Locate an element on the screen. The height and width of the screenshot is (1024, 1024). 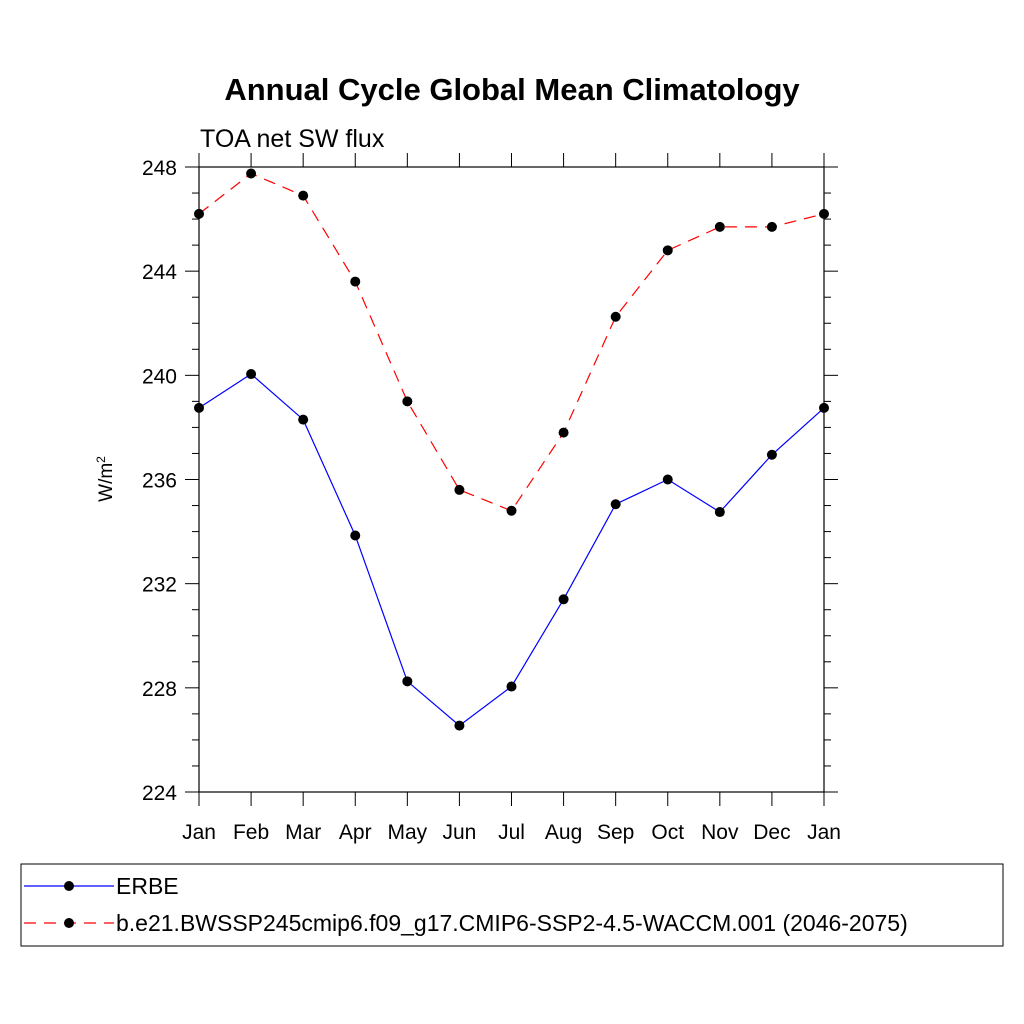
x-axis-tick-labels: Jan Feb Mar Apr May Jun Jul Aug Sep Oct Nov Dec Jan is located at coordinates (511, 832).